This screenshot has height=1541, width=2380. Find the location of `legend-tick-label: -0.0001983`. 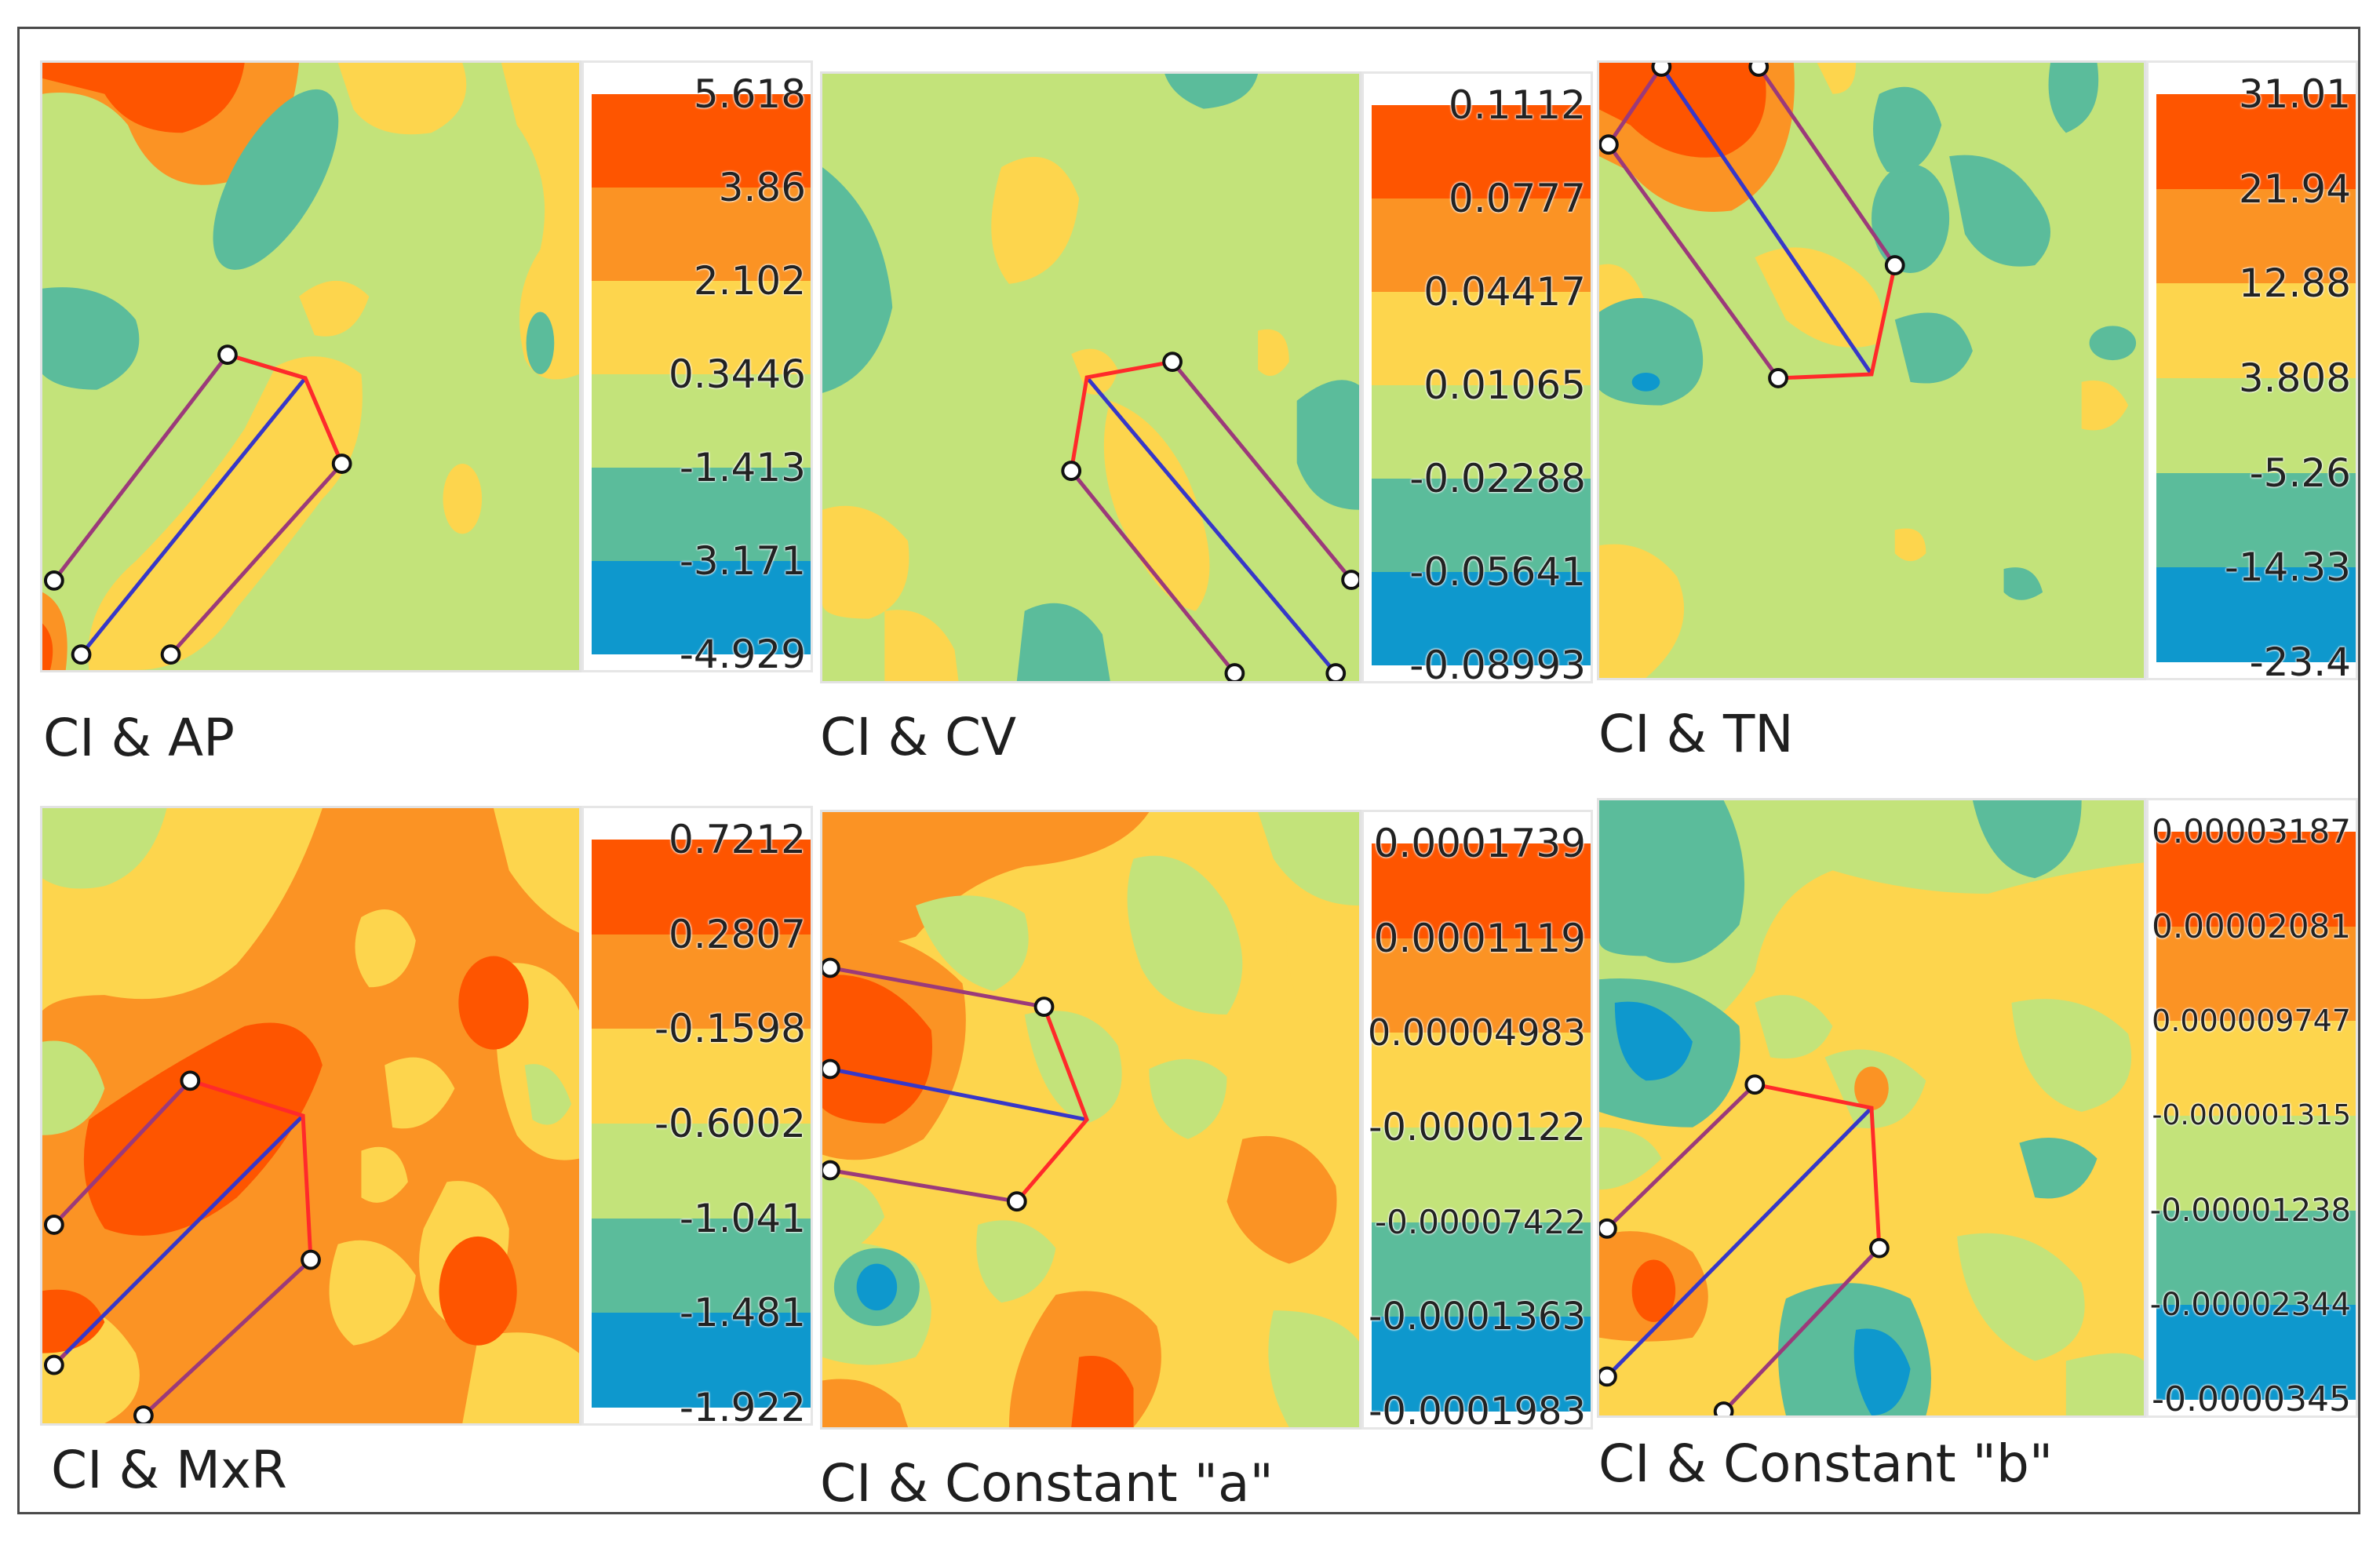

legend-tick-label: -0.0001983 is located at coordinates (1477, 1410).